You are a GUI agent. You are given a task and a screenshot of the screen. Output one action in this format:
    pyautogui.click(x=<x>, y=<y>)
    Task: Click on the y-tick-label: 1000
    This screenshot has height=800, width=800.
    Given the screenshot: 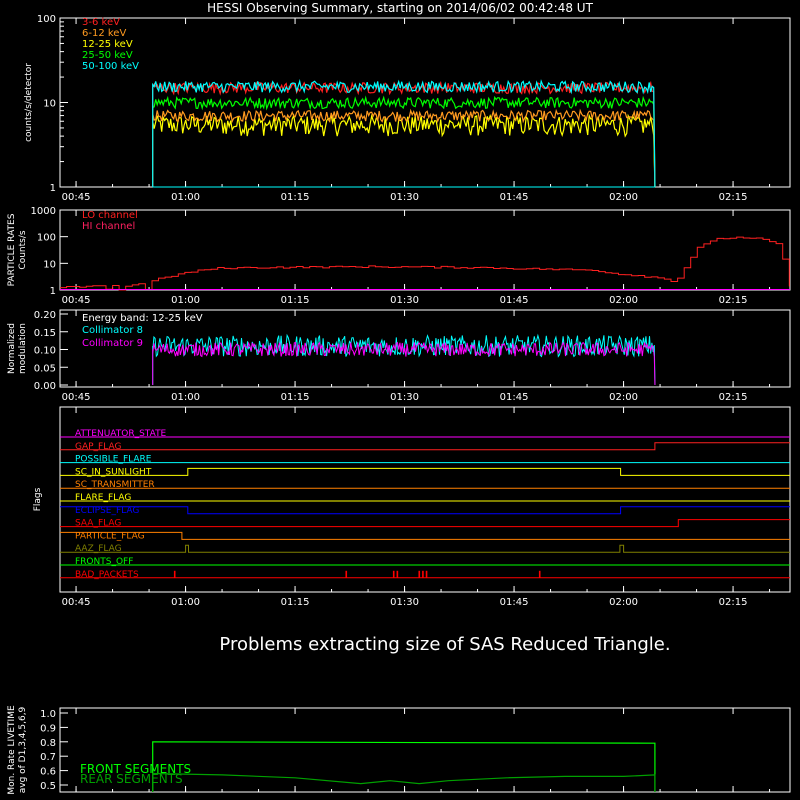 What is the action you would take?
    pyautogui.click(x=43, y=211)
    